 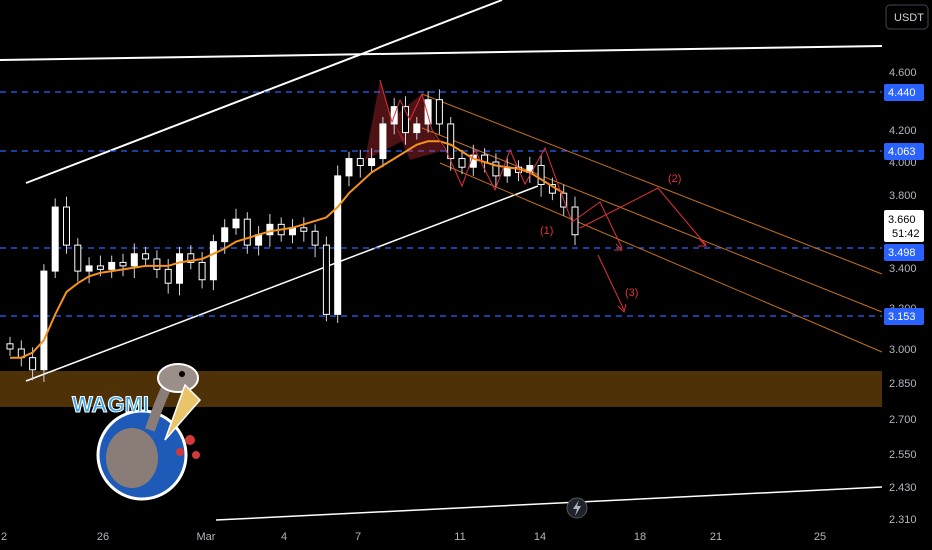 I want to click on x-tick-label: 26, so click(x=103, y=537).